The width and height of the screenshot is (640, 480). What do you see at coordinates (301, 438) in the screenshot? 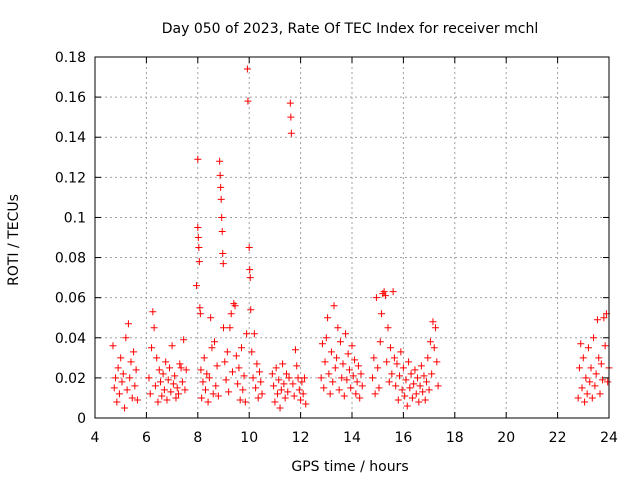
I see `x-tick-label: 12` at bounding box center [301, 438].